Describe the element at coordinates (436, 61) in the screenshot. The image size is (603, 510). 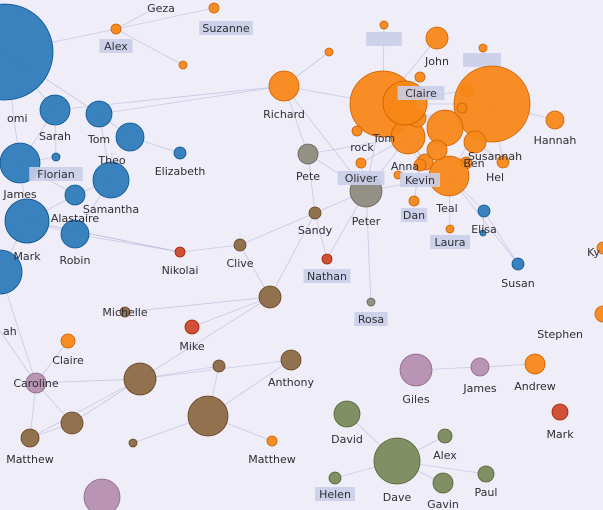
I see `label-john: John` at that location.